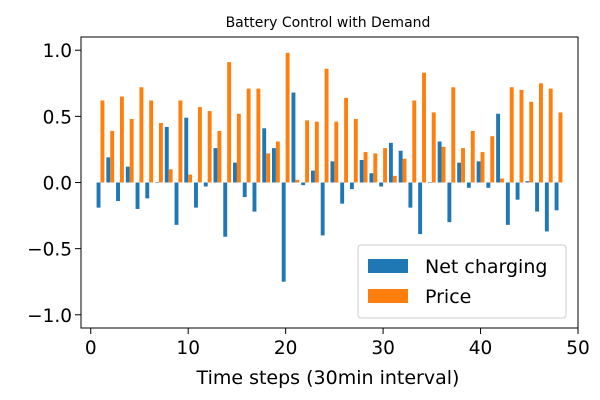 Image resolution: width=600 pixels, height=400 pixels. I want to click on legend-frame, so click(462, 281).